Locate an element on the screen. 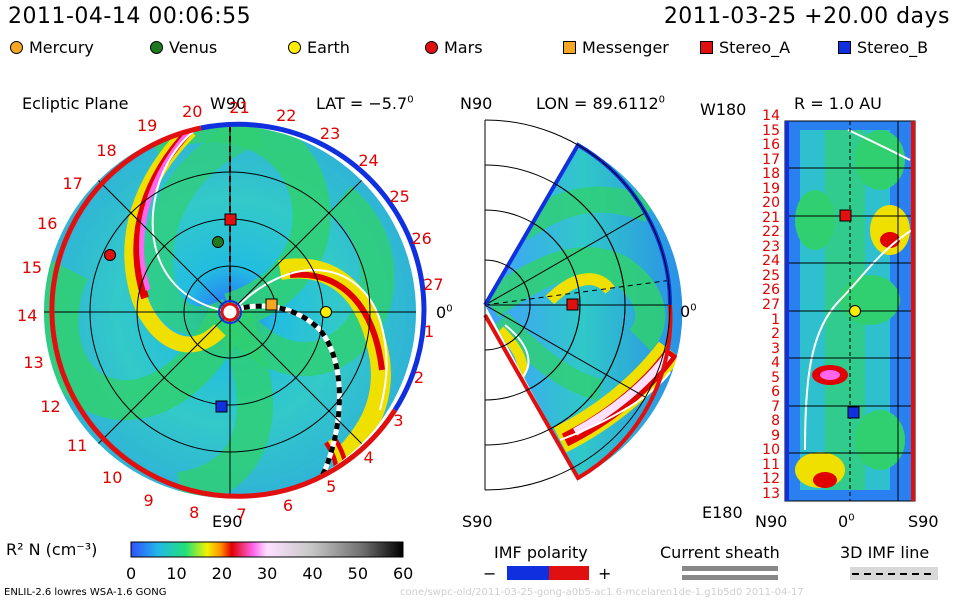  radial-x-s90: S90 is located at coordinates (923, 521).